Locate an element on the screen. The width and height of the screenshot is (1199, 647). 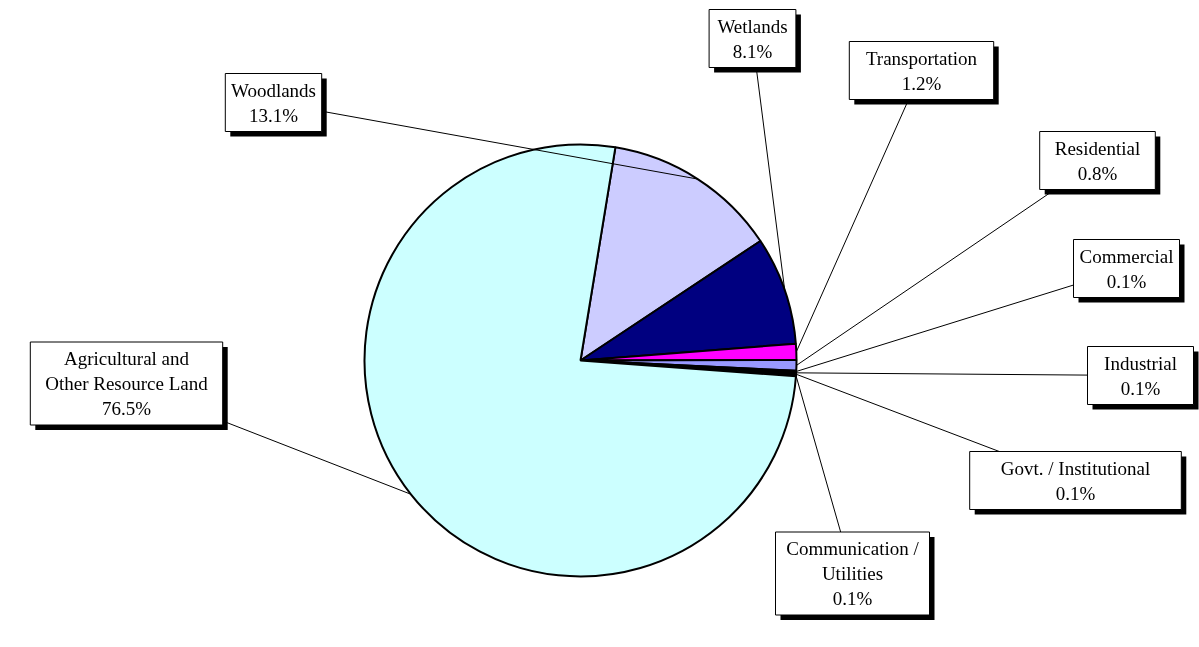
slice-label: Residential is located at coordinates (1097, 148).